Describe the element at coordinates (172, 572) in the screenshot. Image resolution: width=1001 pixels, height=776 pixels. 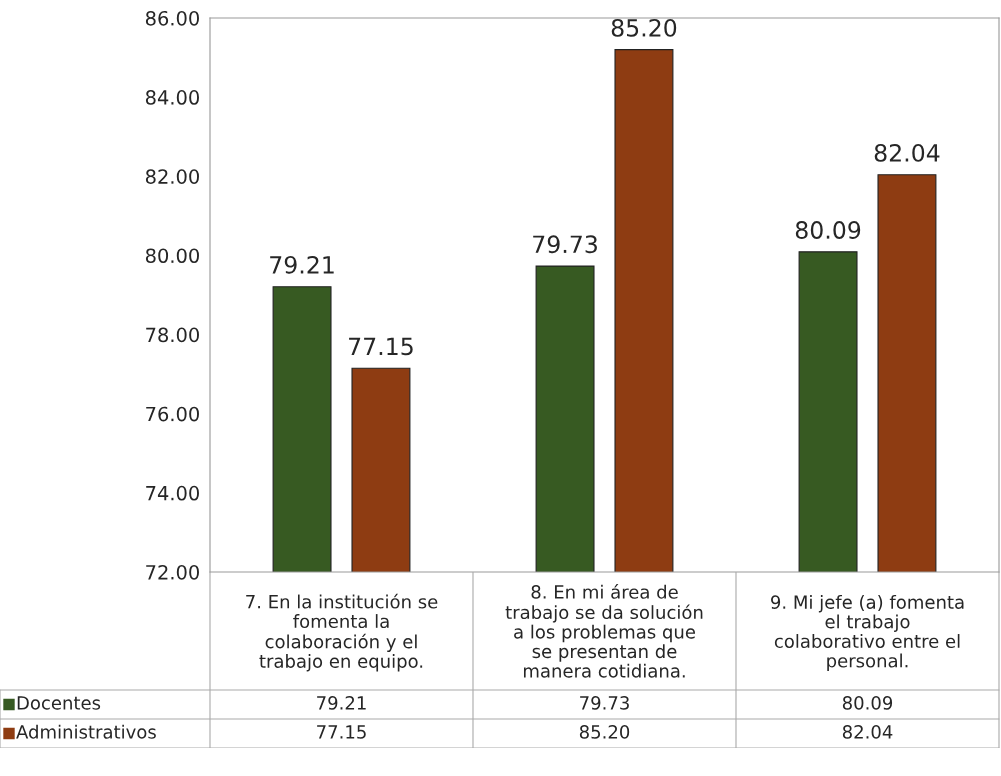
I see `y-tick-label: 72.00` at that location.